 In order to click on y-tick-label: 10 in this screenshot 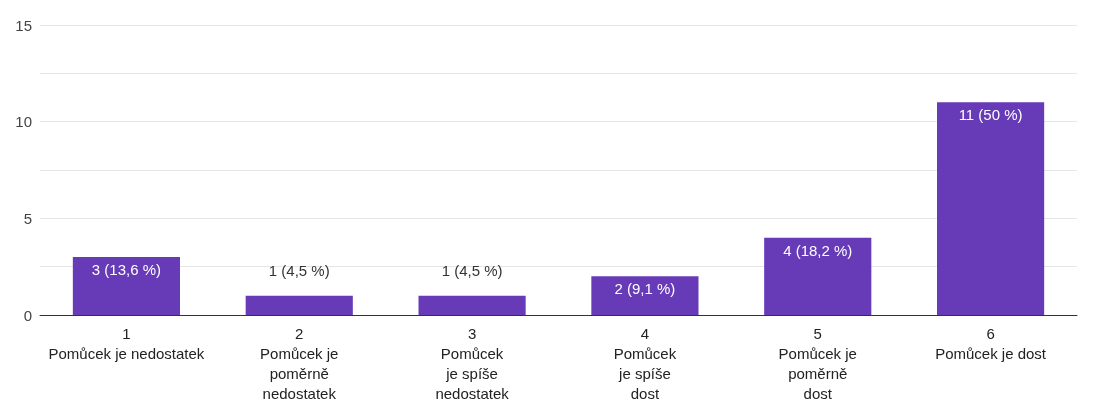, I will do `click(23, 122)`.